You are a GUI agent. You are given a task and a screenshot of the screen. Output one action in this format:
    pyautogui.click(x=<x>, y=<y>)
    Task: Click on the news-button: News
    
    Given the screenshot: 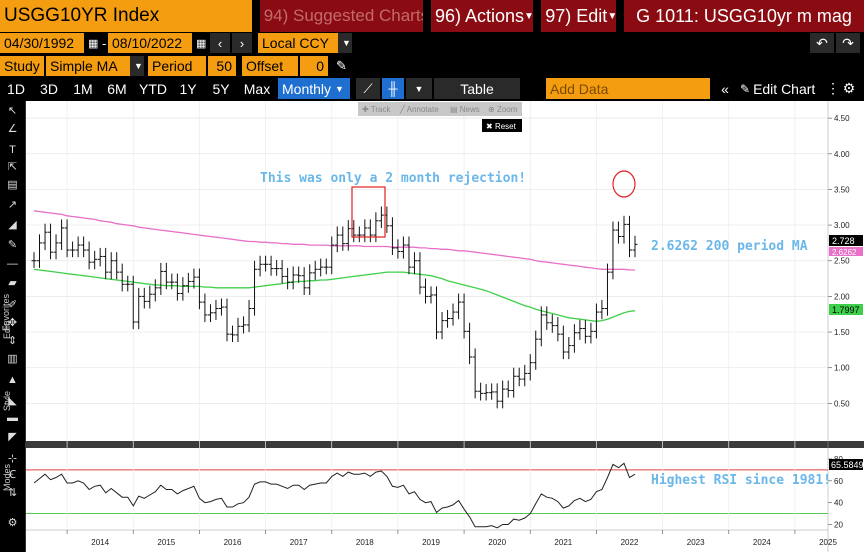 What is the action you would take?
    pyautogui.click(x=470, y=109)
    